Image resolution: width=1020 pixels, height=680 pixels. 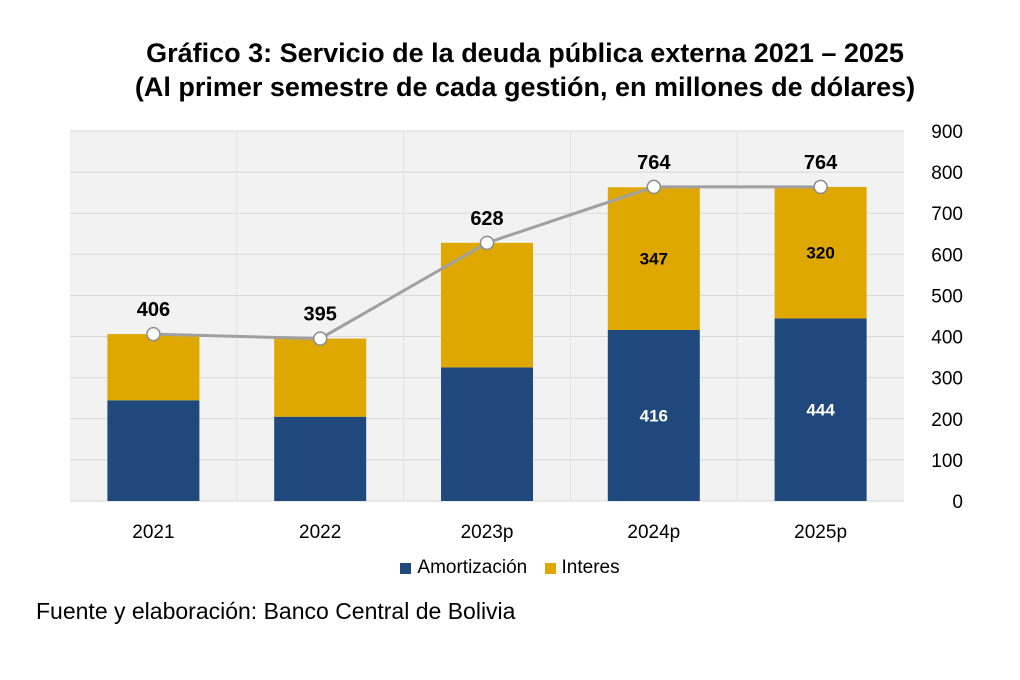 What do you see at coordinates (947, 296) in the screenshot?
I see `y-tick-label: 500` at bounding box center [947, 296].